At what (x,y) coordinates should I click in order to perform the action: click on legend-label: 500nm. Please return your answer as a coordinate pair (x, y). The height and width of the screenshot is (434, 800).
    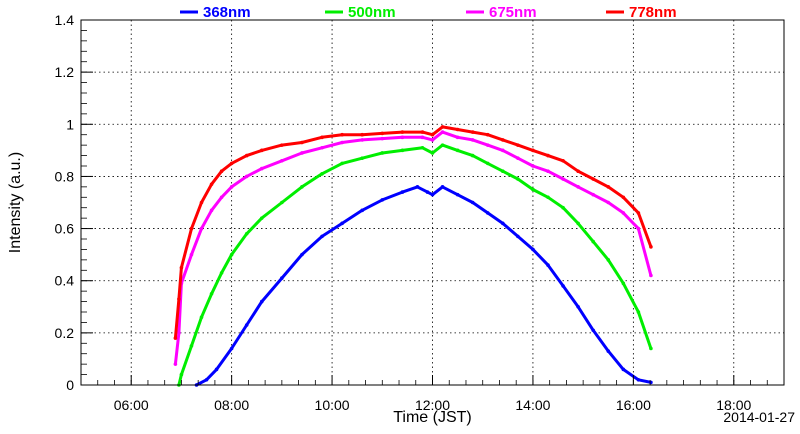
    Looking at the image, I should click on (372, 12).